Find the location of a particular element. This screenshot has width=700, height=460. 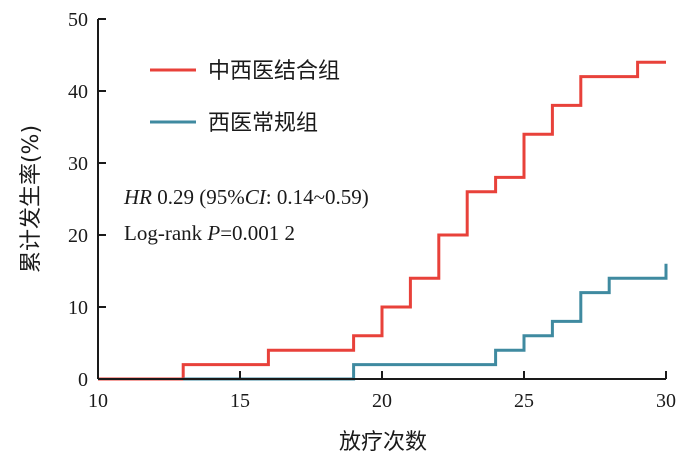

y-tick-label: 30 is located at coordinates (78, 164).